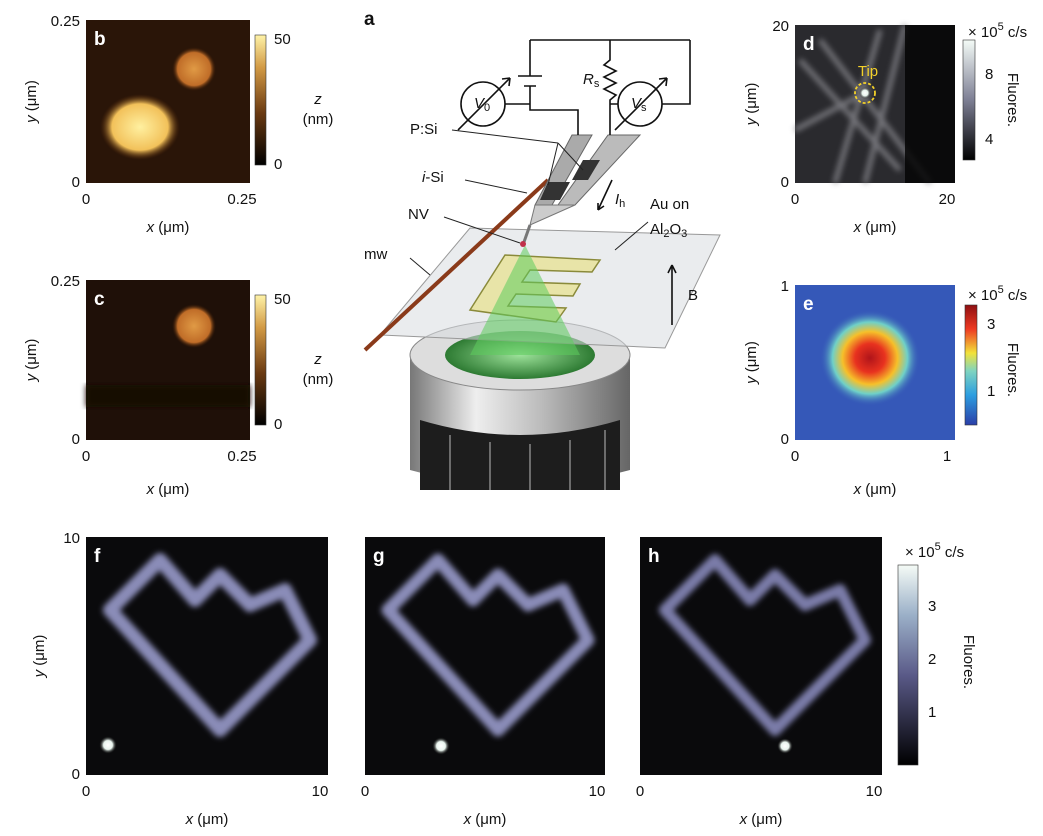 The image size is (1043, 836). Describe the element at coordinates (666, 234) in the screenshot. I see `text-part: 2` at that location.